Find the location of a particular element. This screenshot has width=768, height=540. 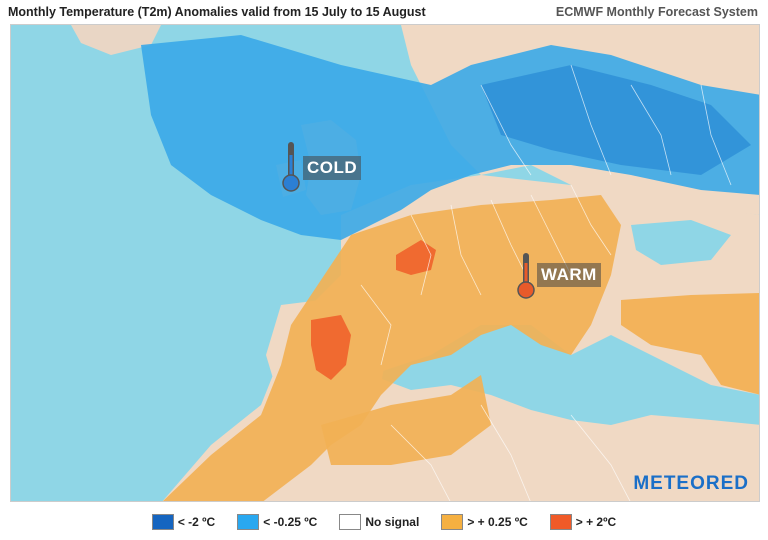

warm-thermometer-icon is located at coordinates (526, 276).